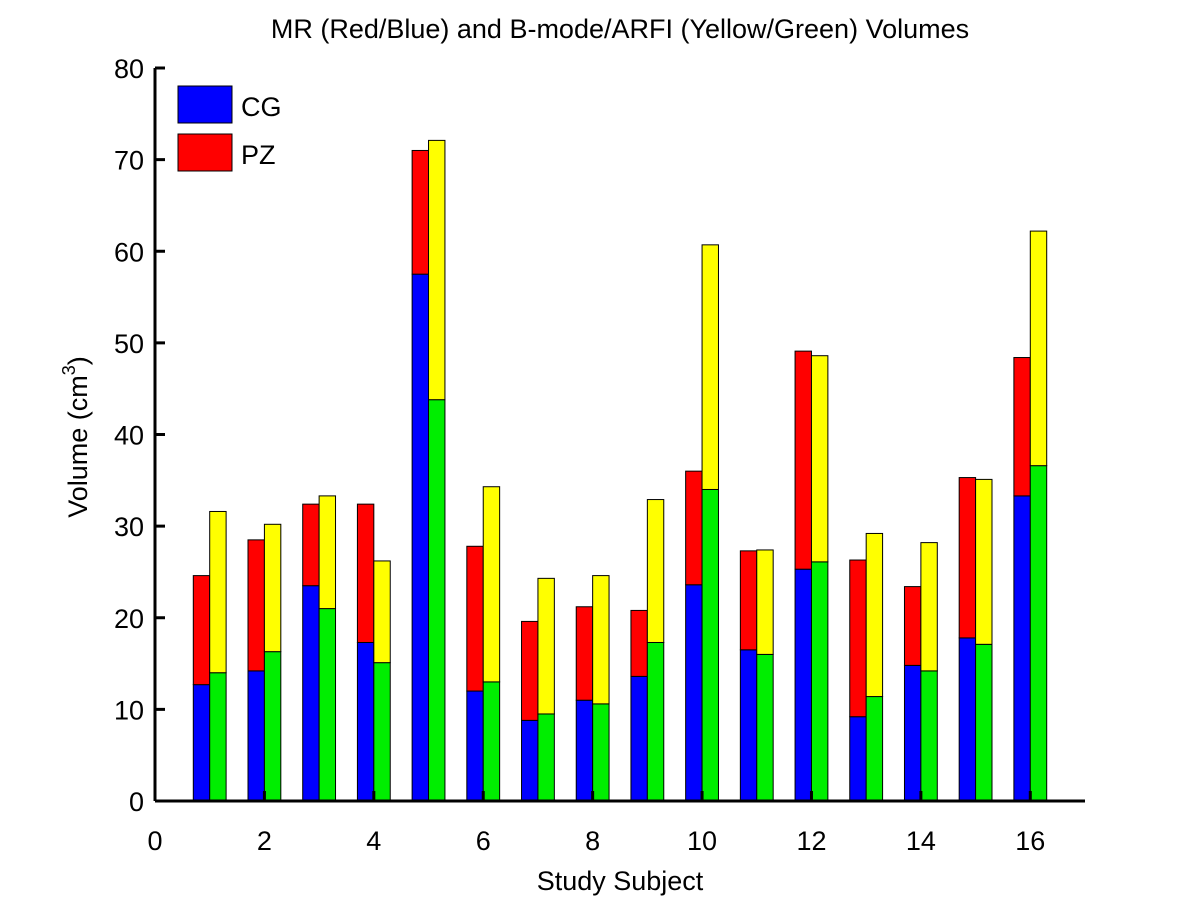 The image size is (1200, 900). Describe the element at coordinates (382, 612) in the screenshot. I see `bar-subject-4-b-mode-arfi-pz` at that location.